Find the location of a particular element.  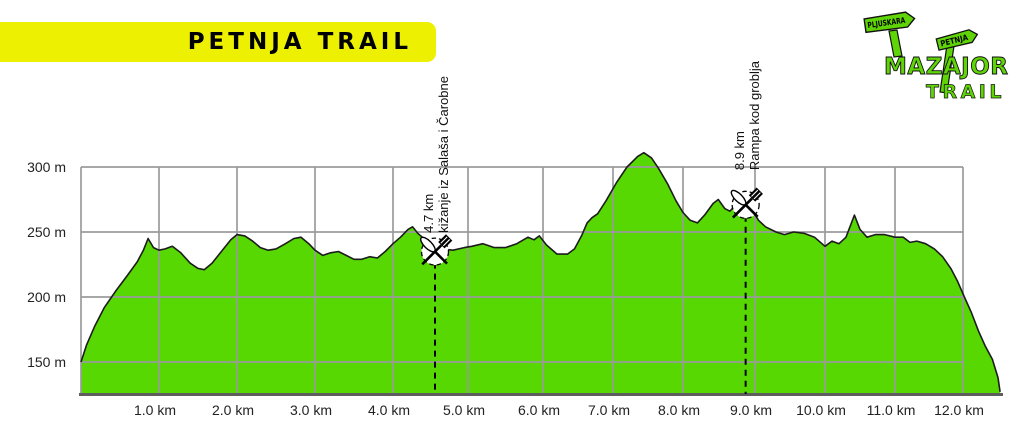

y-tick-label: 200 m is located at coordinates (46, 297).